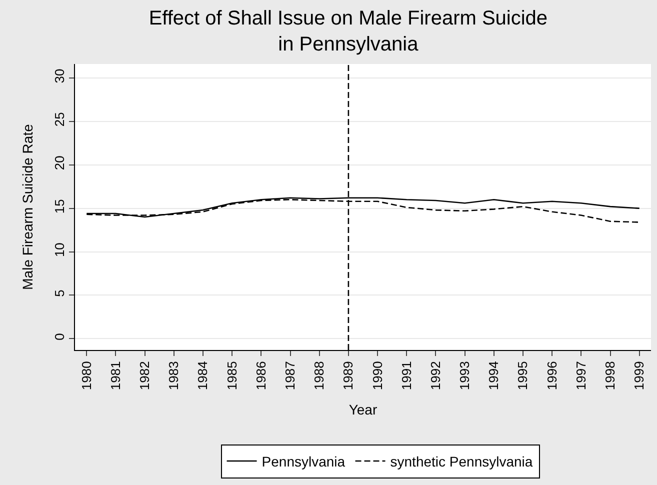 Image resolution: width=657 pixels, height=485 pixels. What do you see at coordinates (59, 76) in the screenshot?
I see `y-tick-label: 30` at bounding box center [59, 76].